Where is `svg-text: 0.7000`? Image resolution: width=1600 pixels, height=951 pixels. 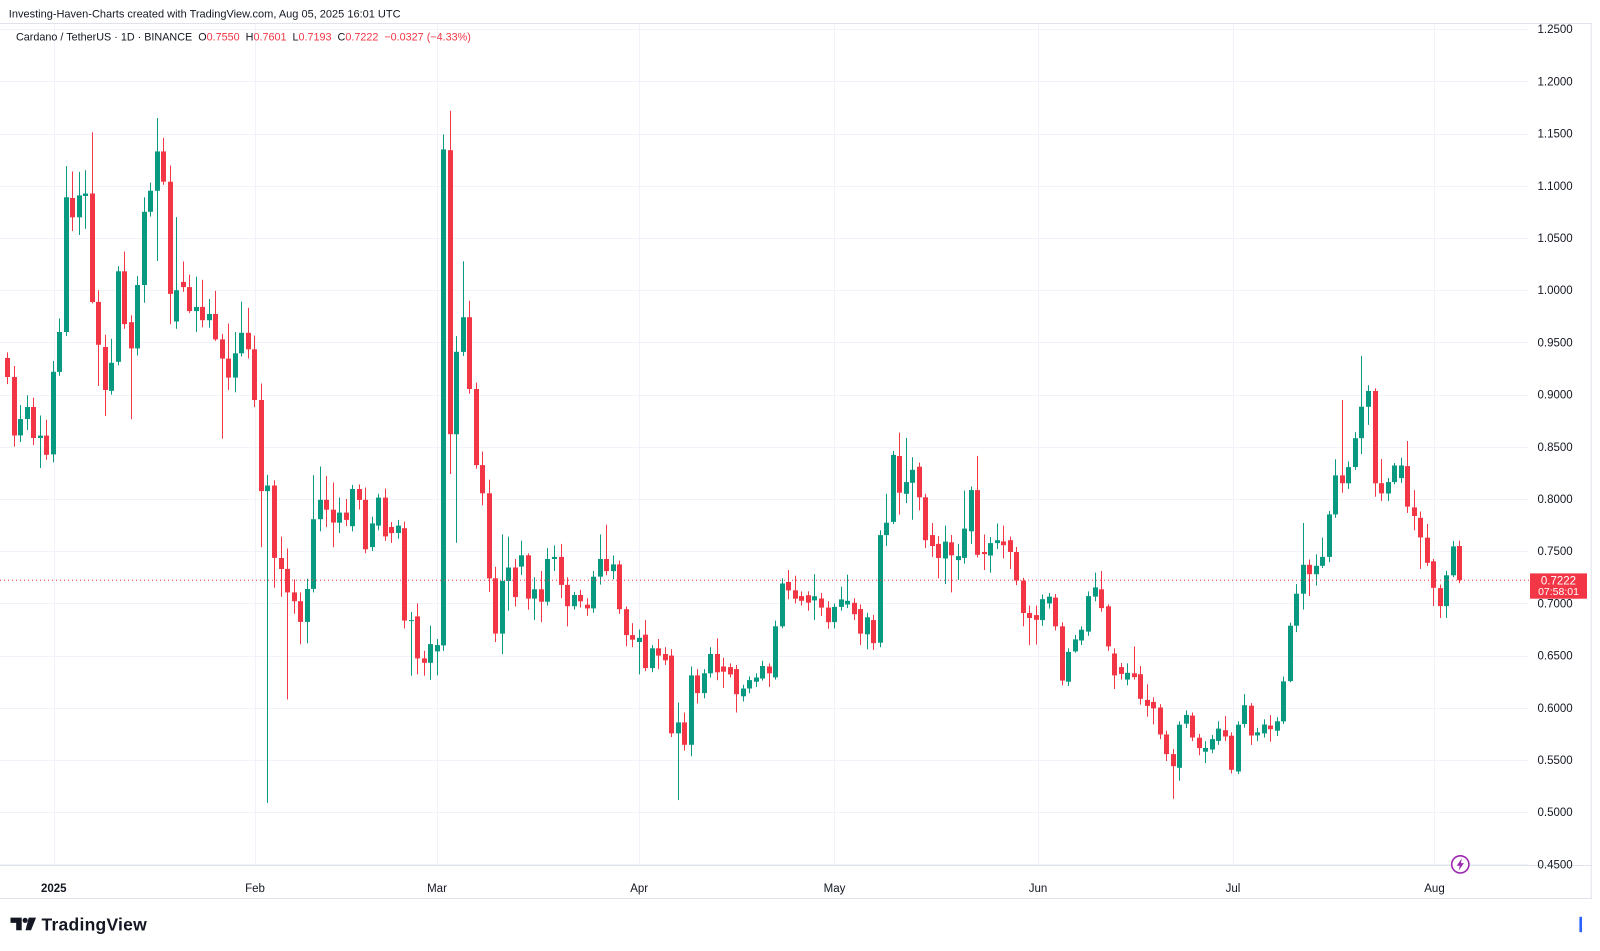
svg-text: 0.7000 is located at coordinates (1555, 604).